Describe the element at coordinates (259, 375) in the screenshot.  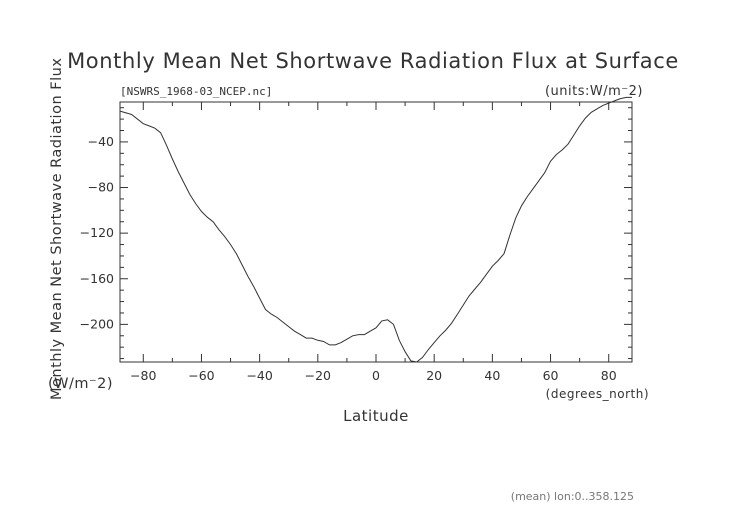
I see `x-tick-label: −40` at that location.